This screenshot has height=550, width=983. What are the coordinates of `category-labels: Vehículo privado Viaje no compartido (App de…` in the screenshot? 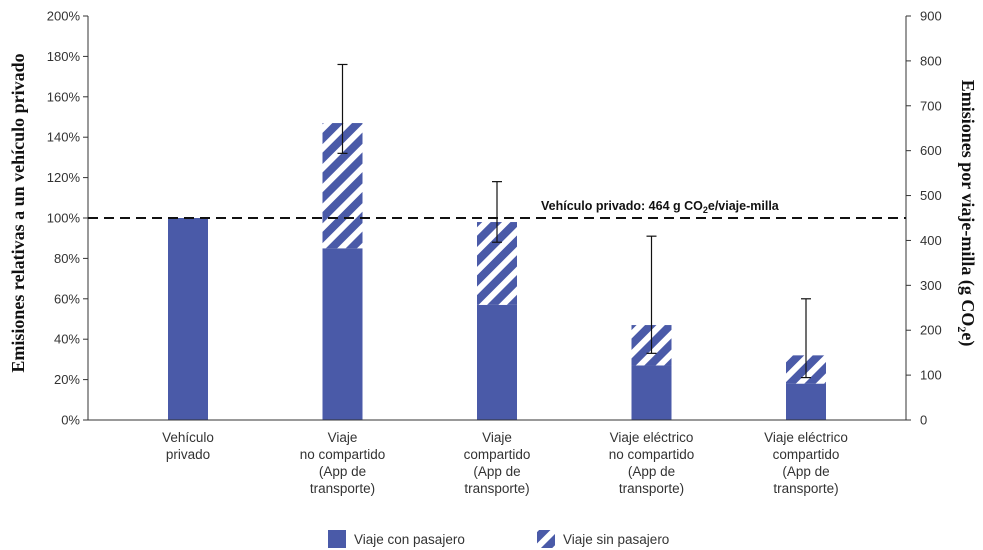 It's located at (505, 463).